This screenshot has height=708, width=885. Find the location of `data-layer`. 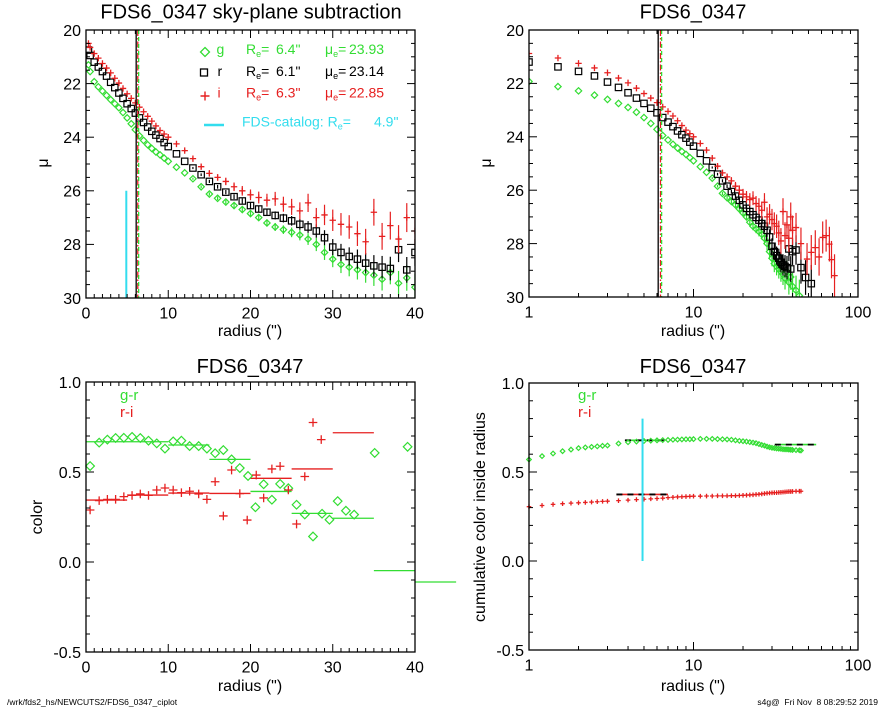

data-layer is located at coordinates (683, 163).